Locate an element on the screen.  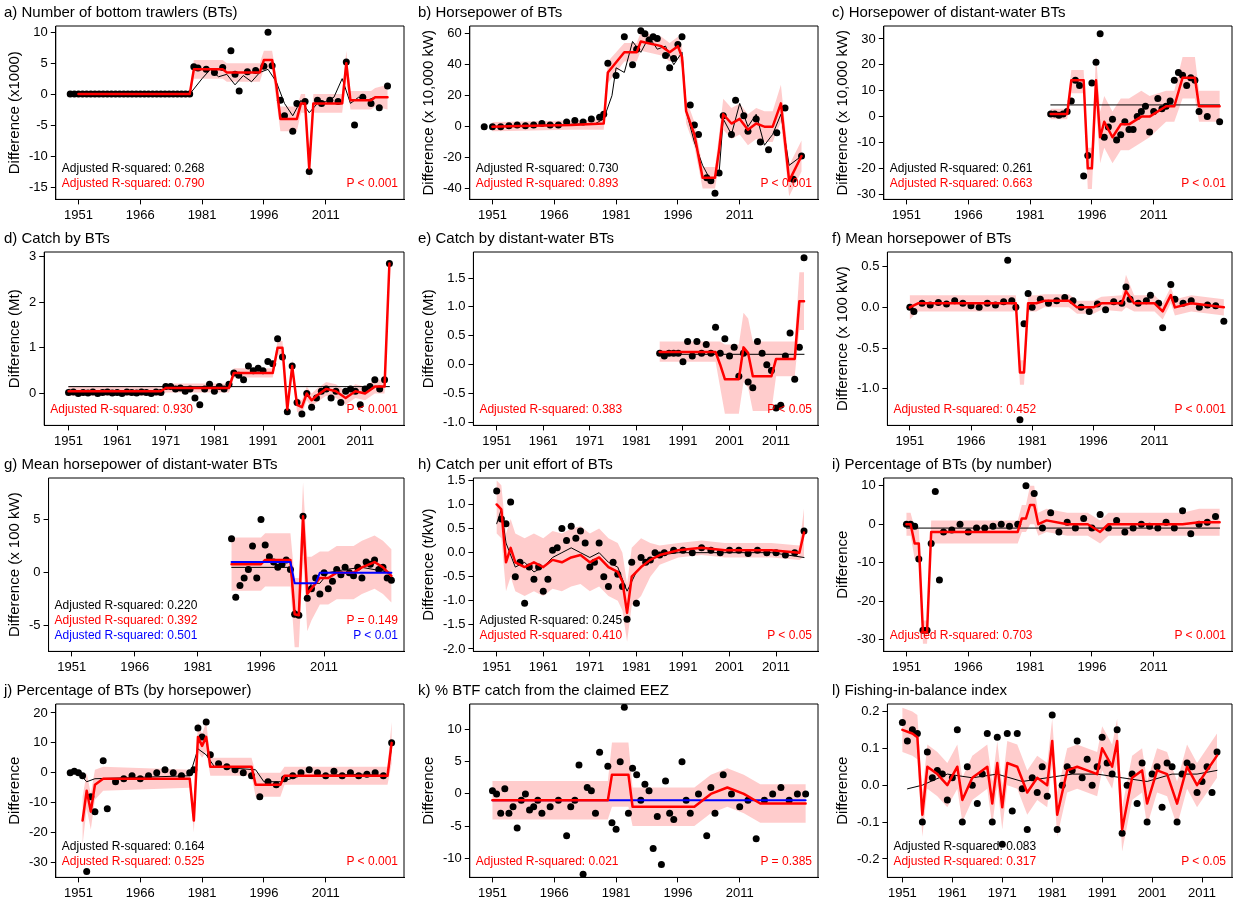
annotation: P < 0.01 is located at coordinates (376, 634).